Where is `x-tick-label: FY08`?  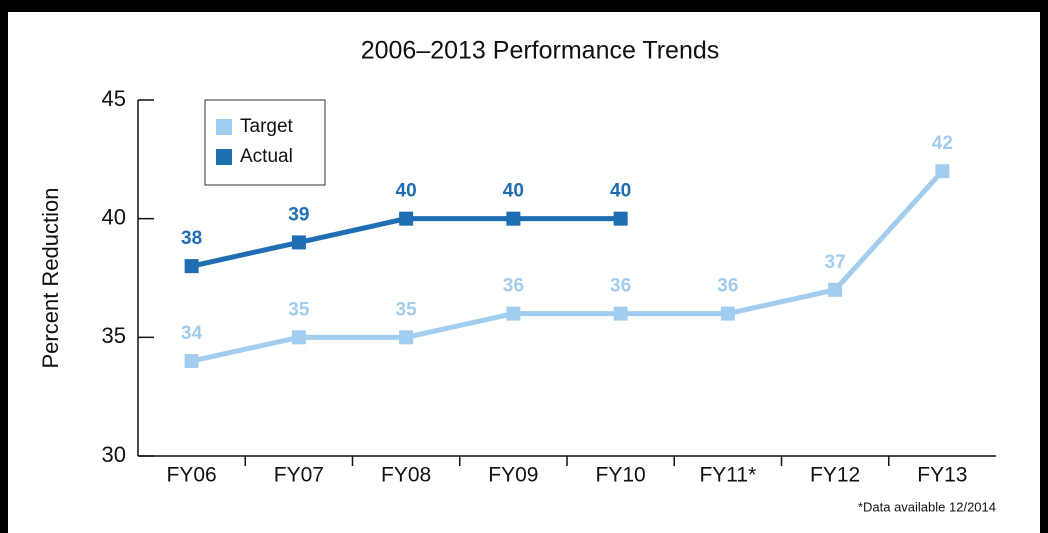 x-tick-label: FY08 is located at coordinates (406, 475).